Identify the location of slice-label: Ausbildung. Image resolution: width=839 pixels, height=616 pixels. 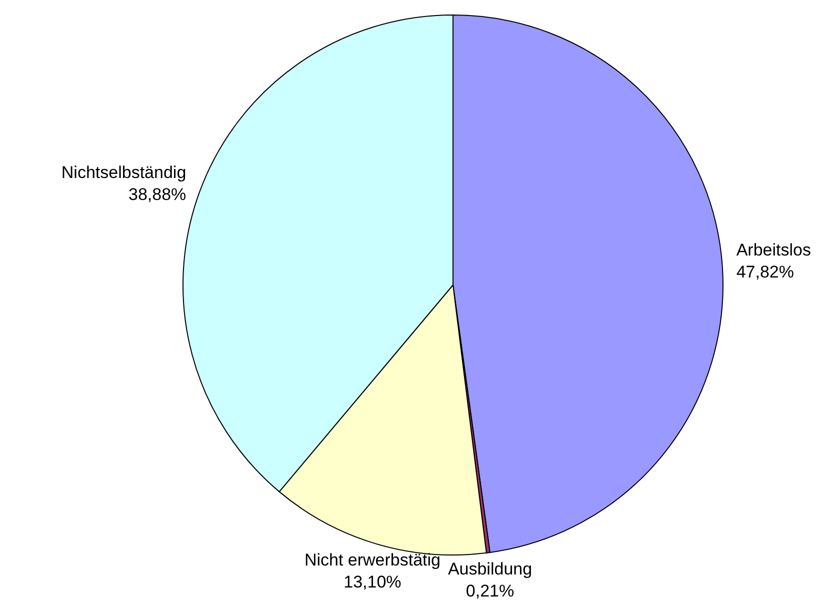
(490, 569).